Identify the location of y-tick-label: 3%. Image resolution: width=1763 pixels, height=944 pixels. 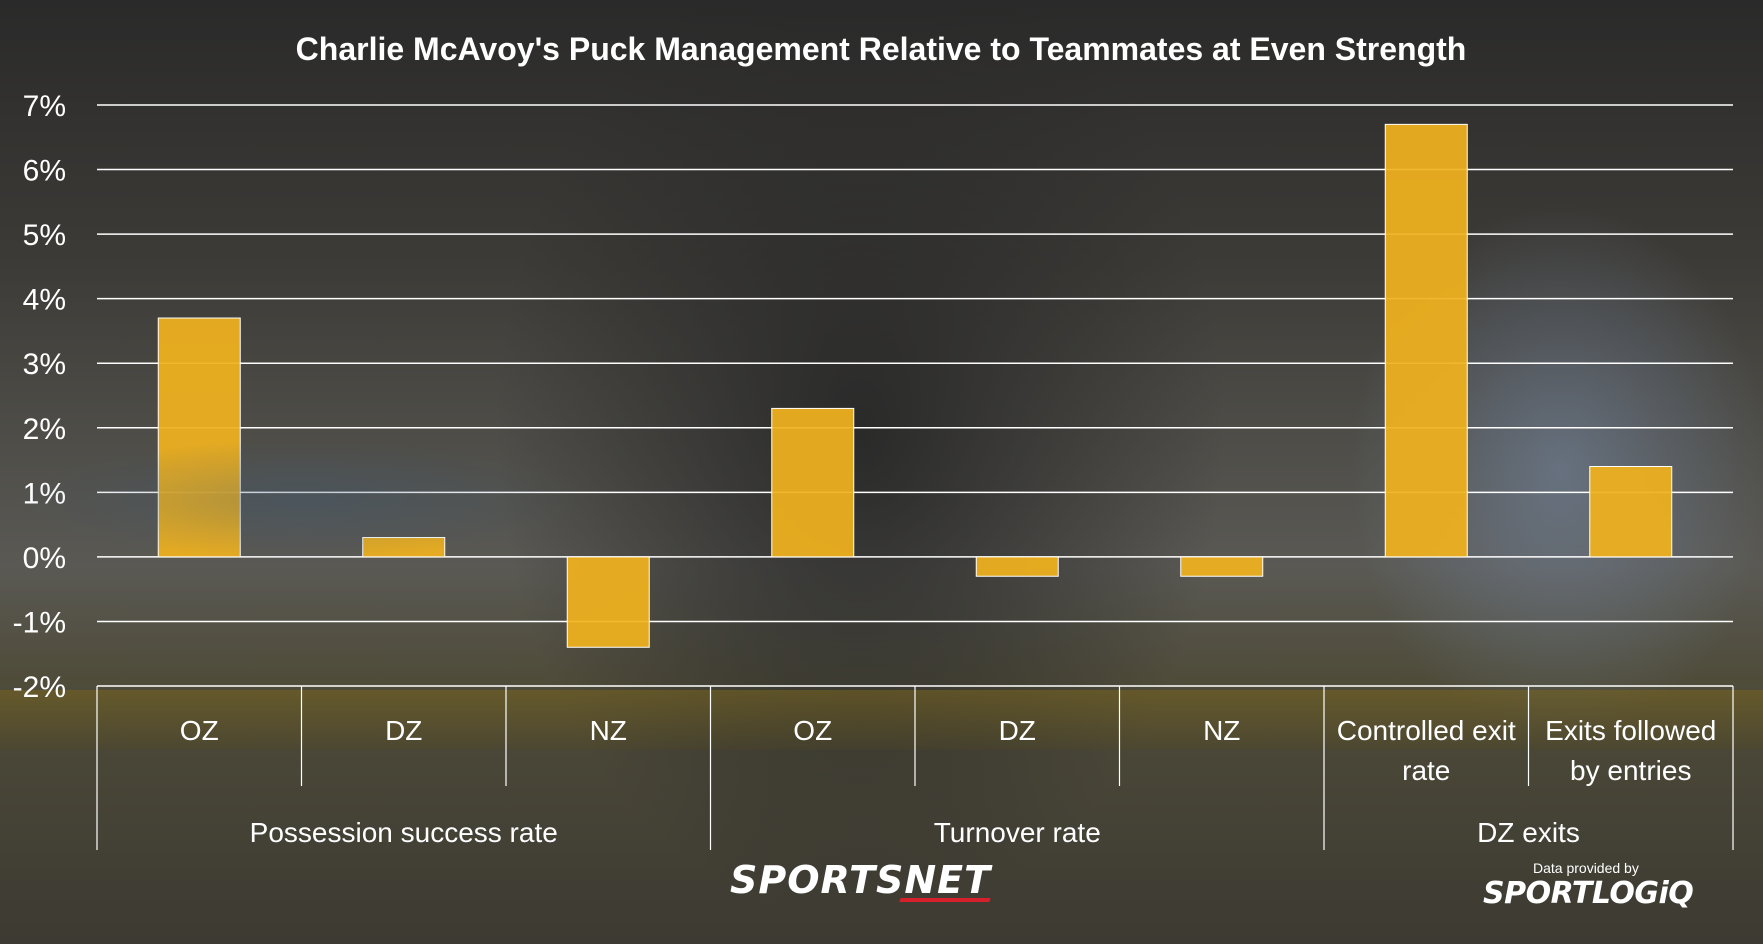
(44, 364).